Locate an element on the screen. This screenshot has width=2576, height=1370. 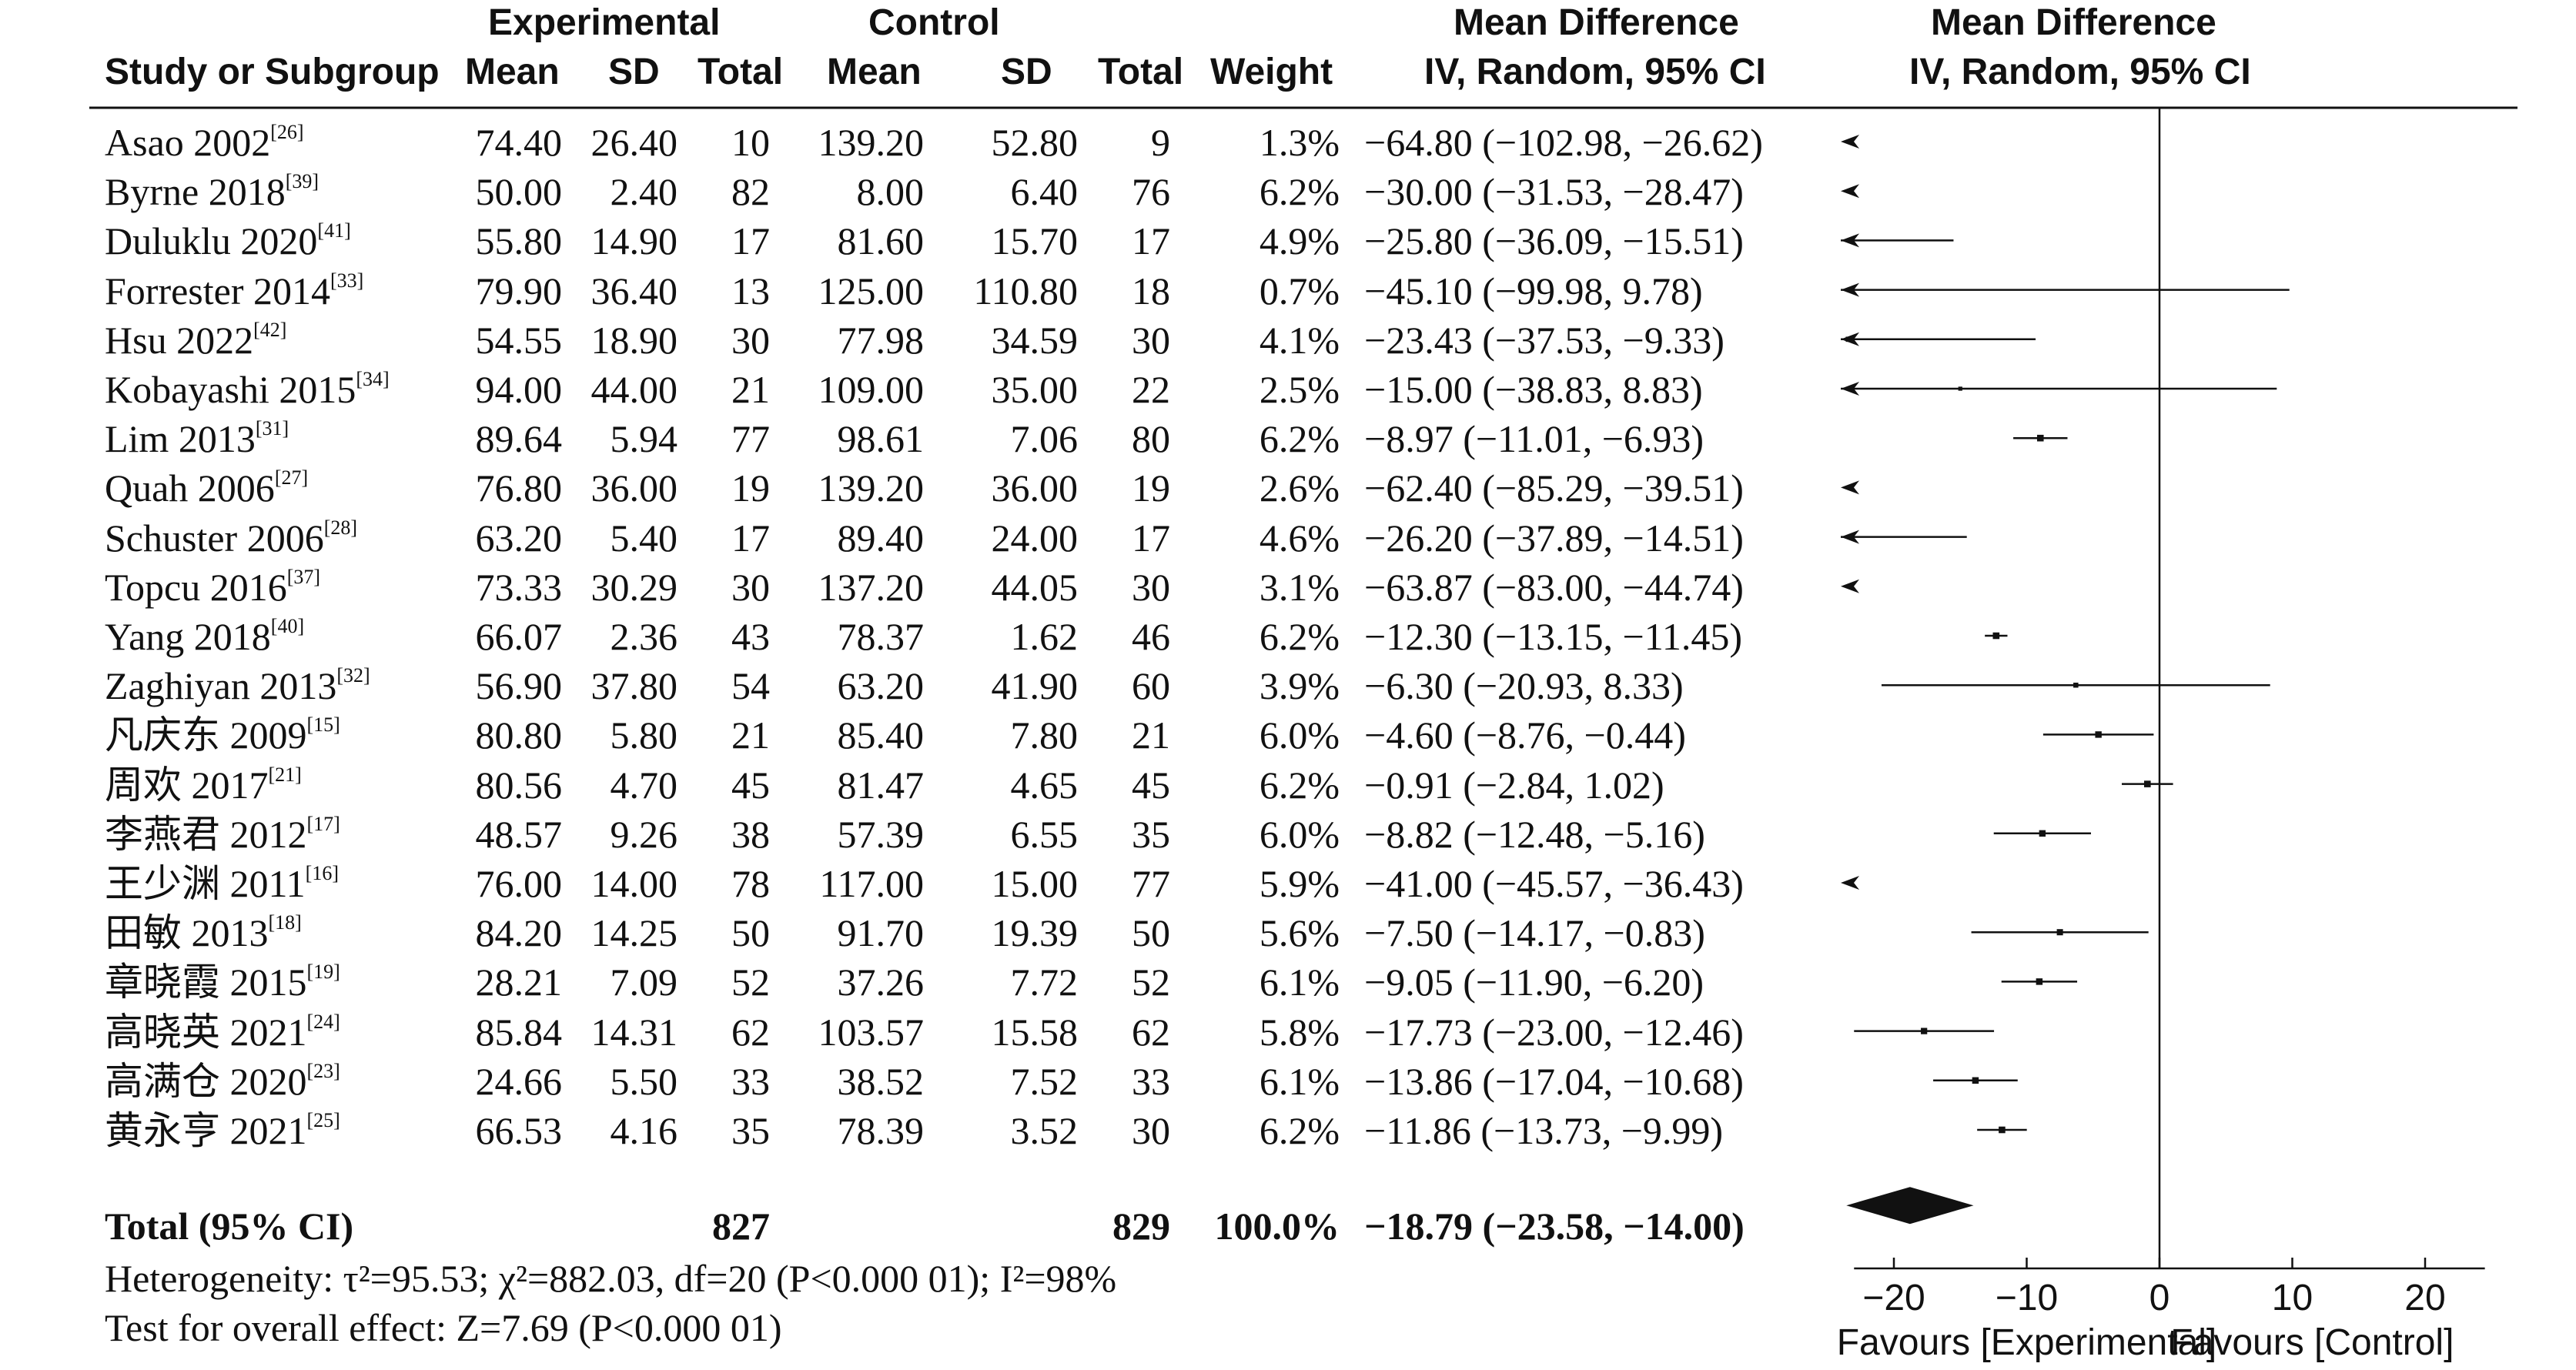
ctrl-mean-cell: 78.39 is located at coordinates (881, 1130).